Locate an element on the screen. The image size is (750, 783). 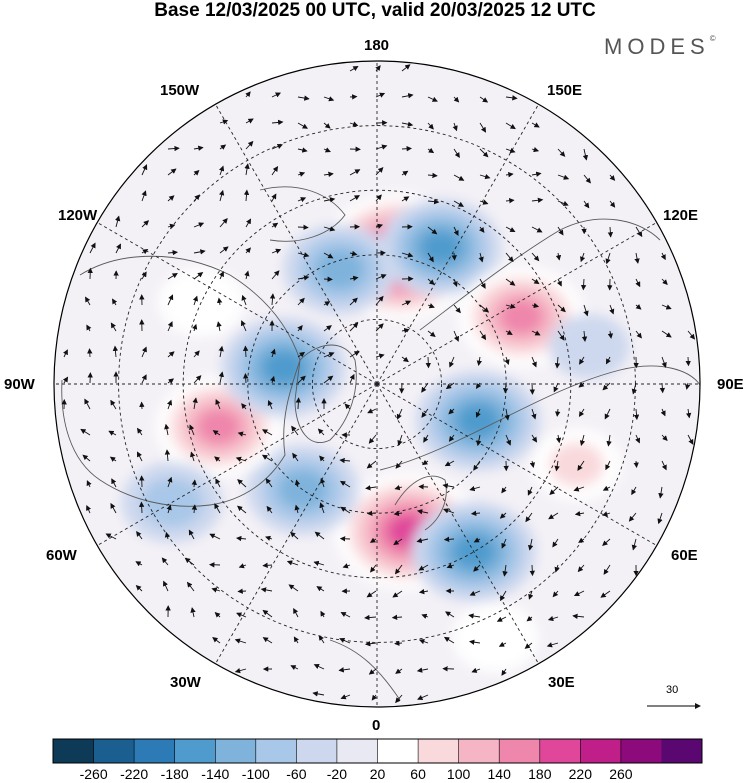
colorbar-tick-label: 220 is located at coordinates (580, 774).